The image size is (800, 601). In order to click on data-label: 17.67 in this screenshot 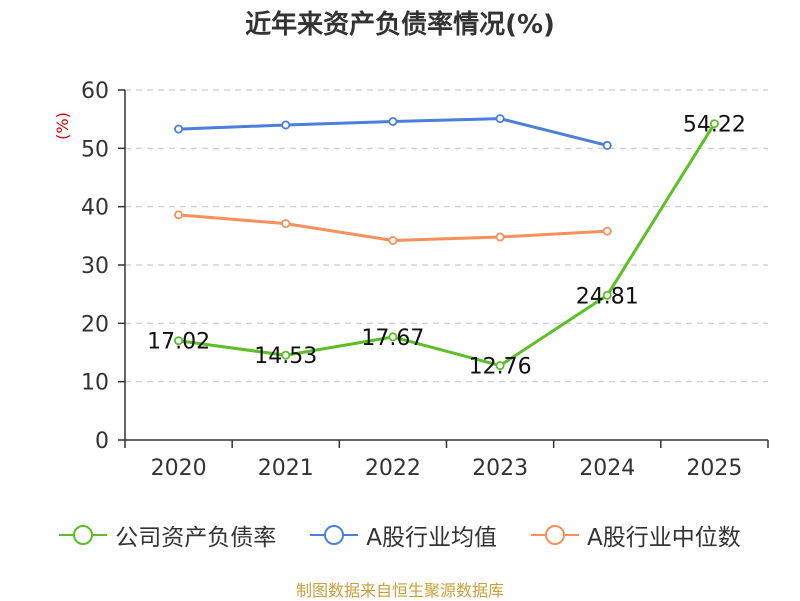, I will do `click(392, 338)`.